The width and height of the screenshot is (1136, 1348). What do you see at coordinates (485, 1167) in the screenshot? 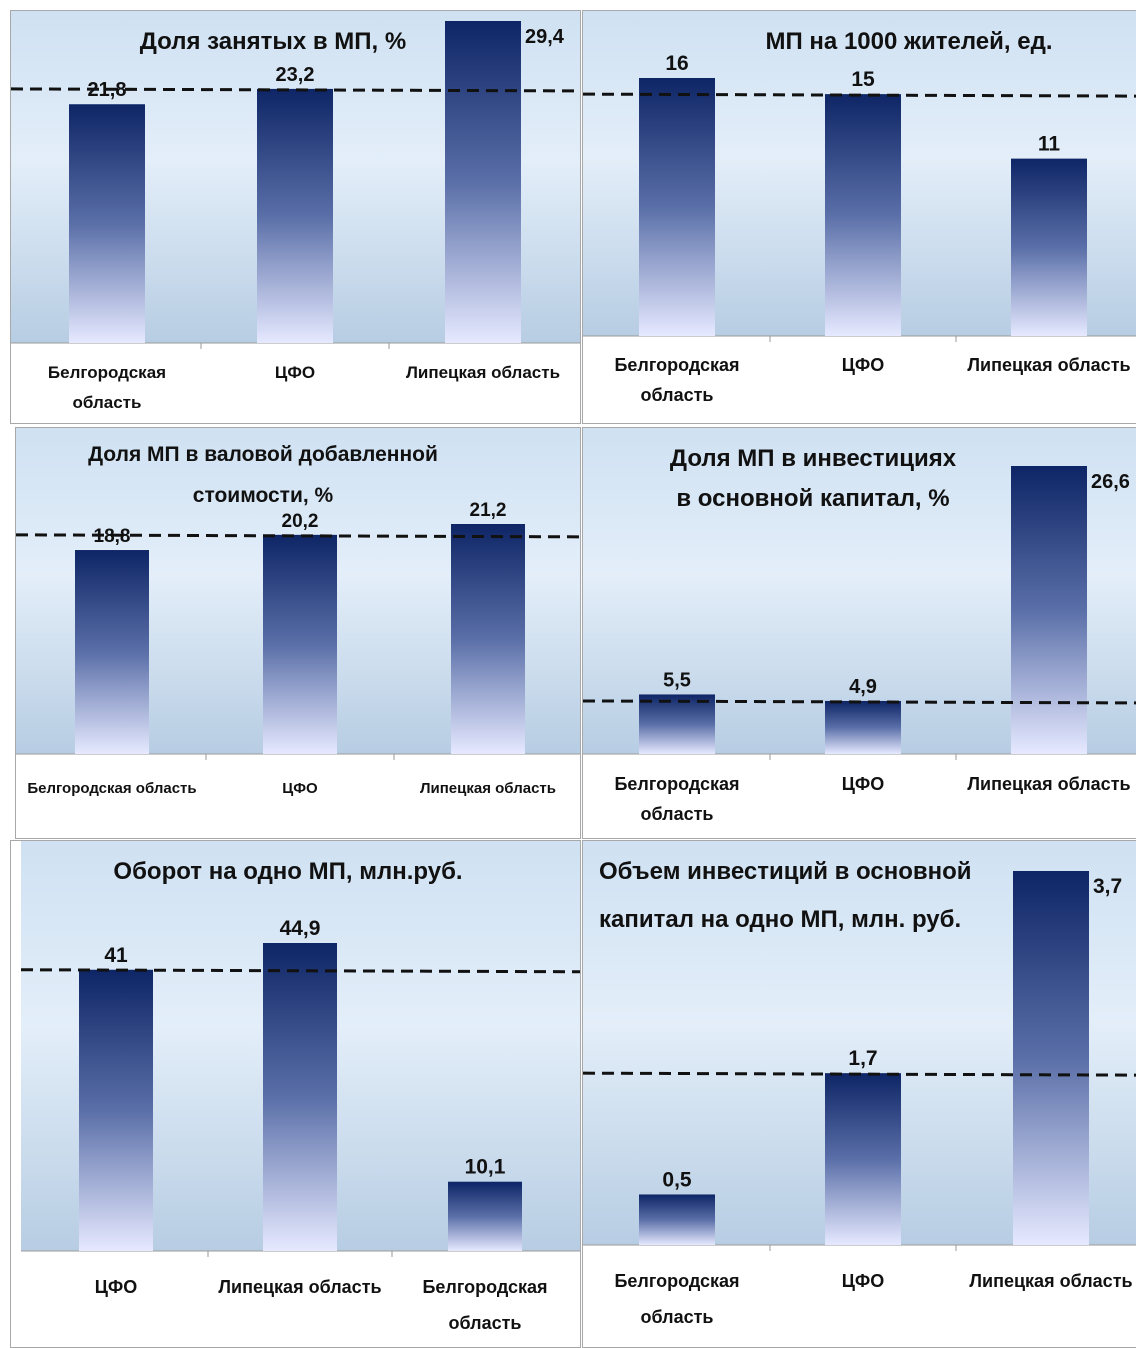
I see `data-label: 10,1` at bounding box center [485, 1167].